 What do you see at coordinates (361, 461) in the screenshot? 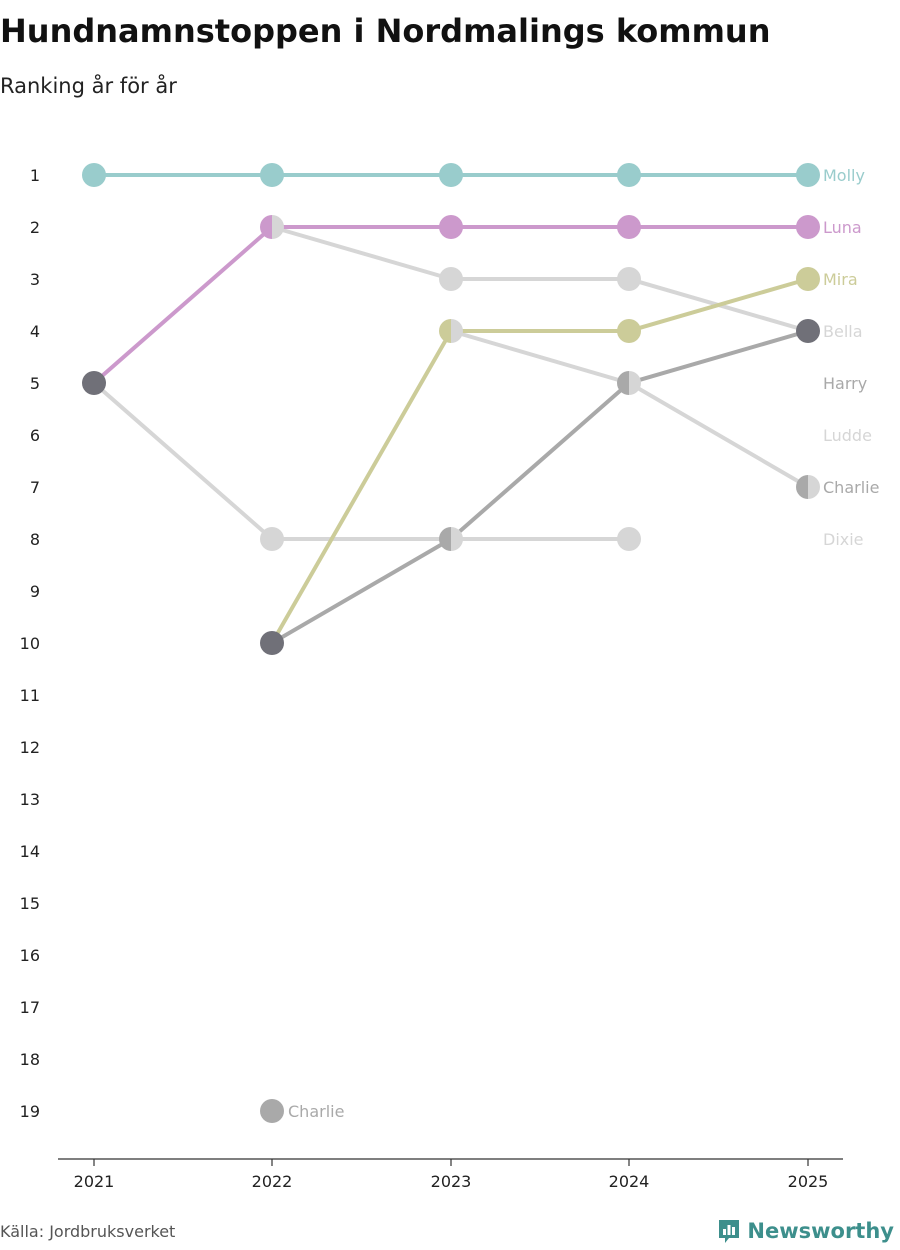
I see `series-line-ludde` at bounding box center [361, 461].